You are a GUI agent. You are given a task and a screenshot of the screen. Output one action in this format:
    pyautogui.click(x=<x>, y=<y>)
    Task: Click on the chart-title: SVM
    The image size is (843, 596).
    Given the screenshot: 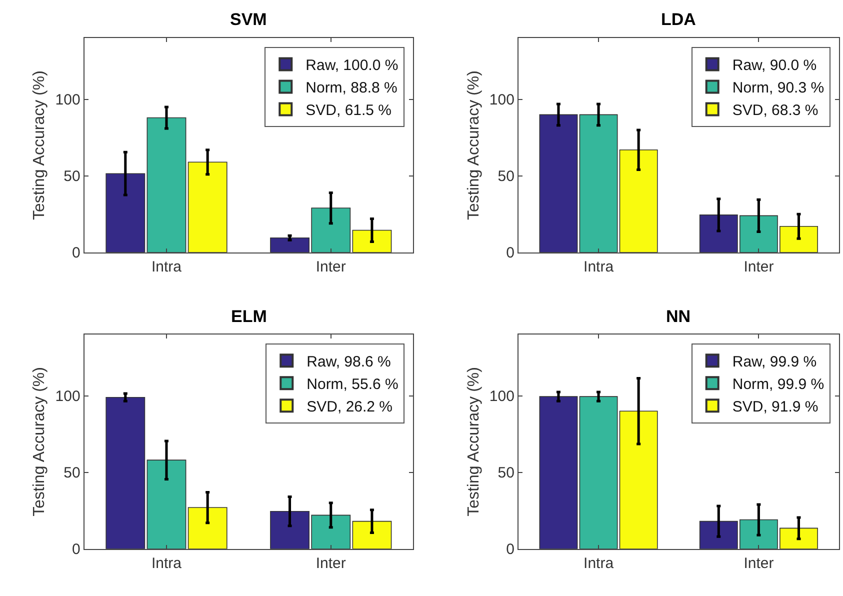 What is the action you would take?
    pyautogui.click(x=248, y=19)
    